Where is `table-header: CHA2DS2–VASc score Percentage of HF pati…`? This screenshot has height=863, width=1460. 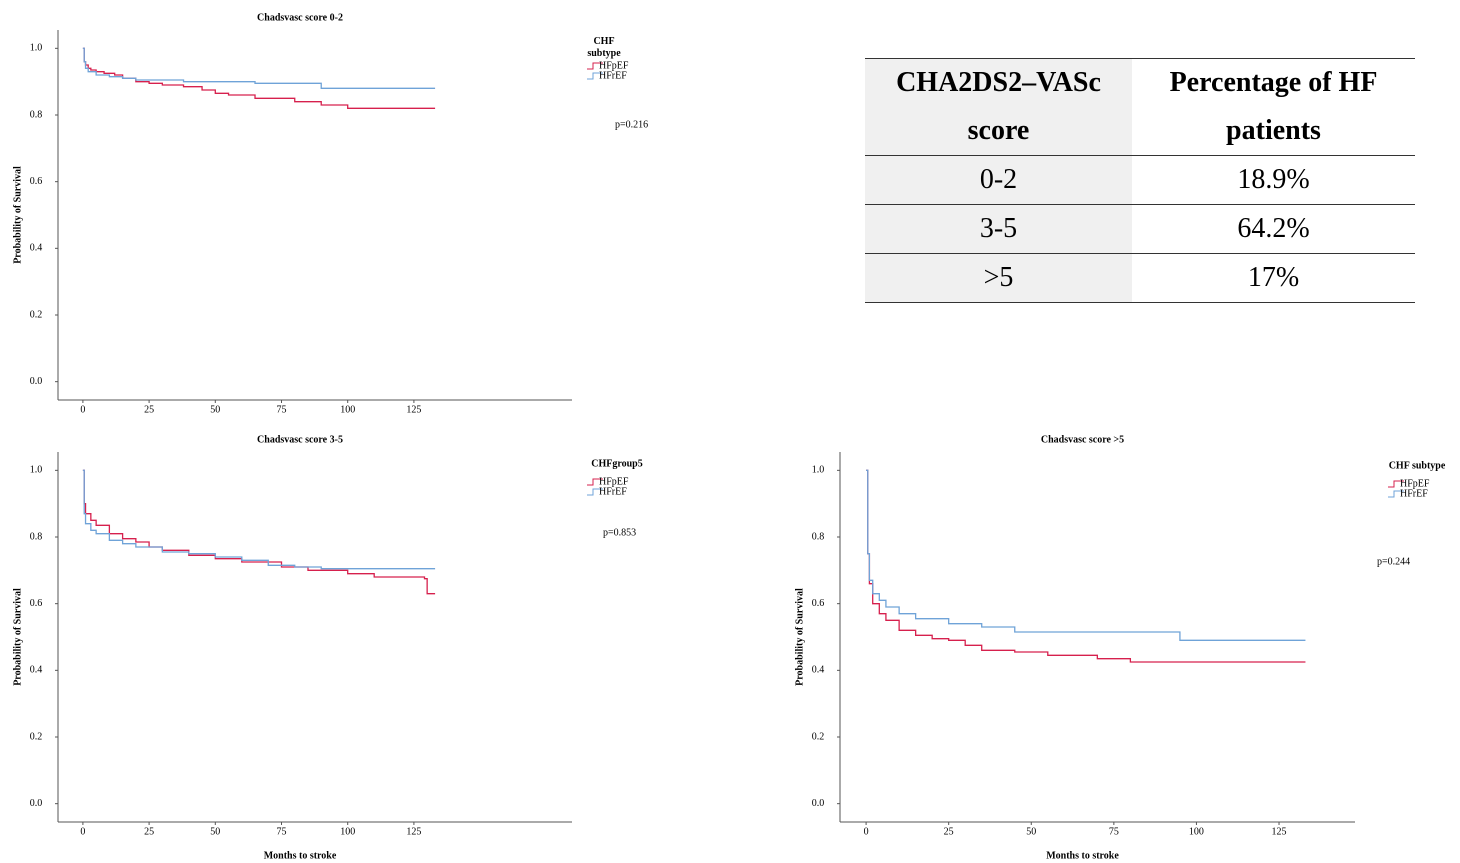
table-header: CHA2DS2–VASc score Percentage of HF pati… is located at coordinates (1140, 107).